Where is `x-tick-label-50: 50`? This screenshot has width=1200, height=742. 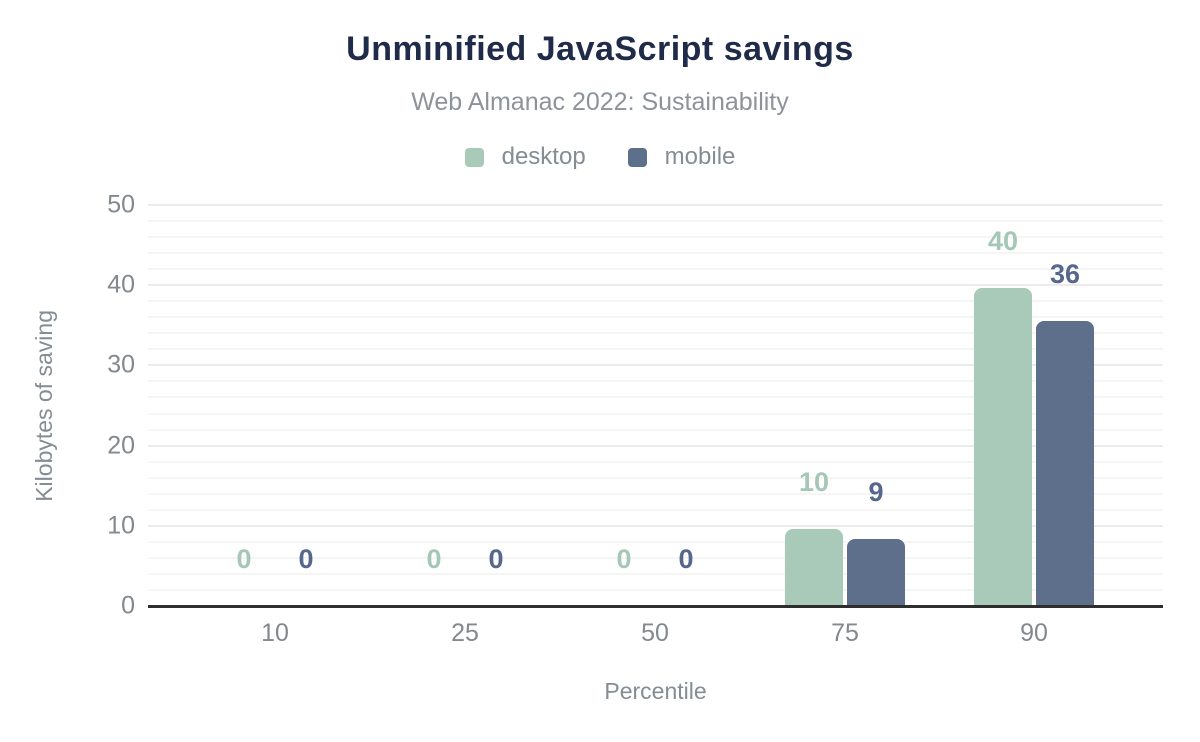
x-tick-label-50: 50 is located at coordinates (655, 633).